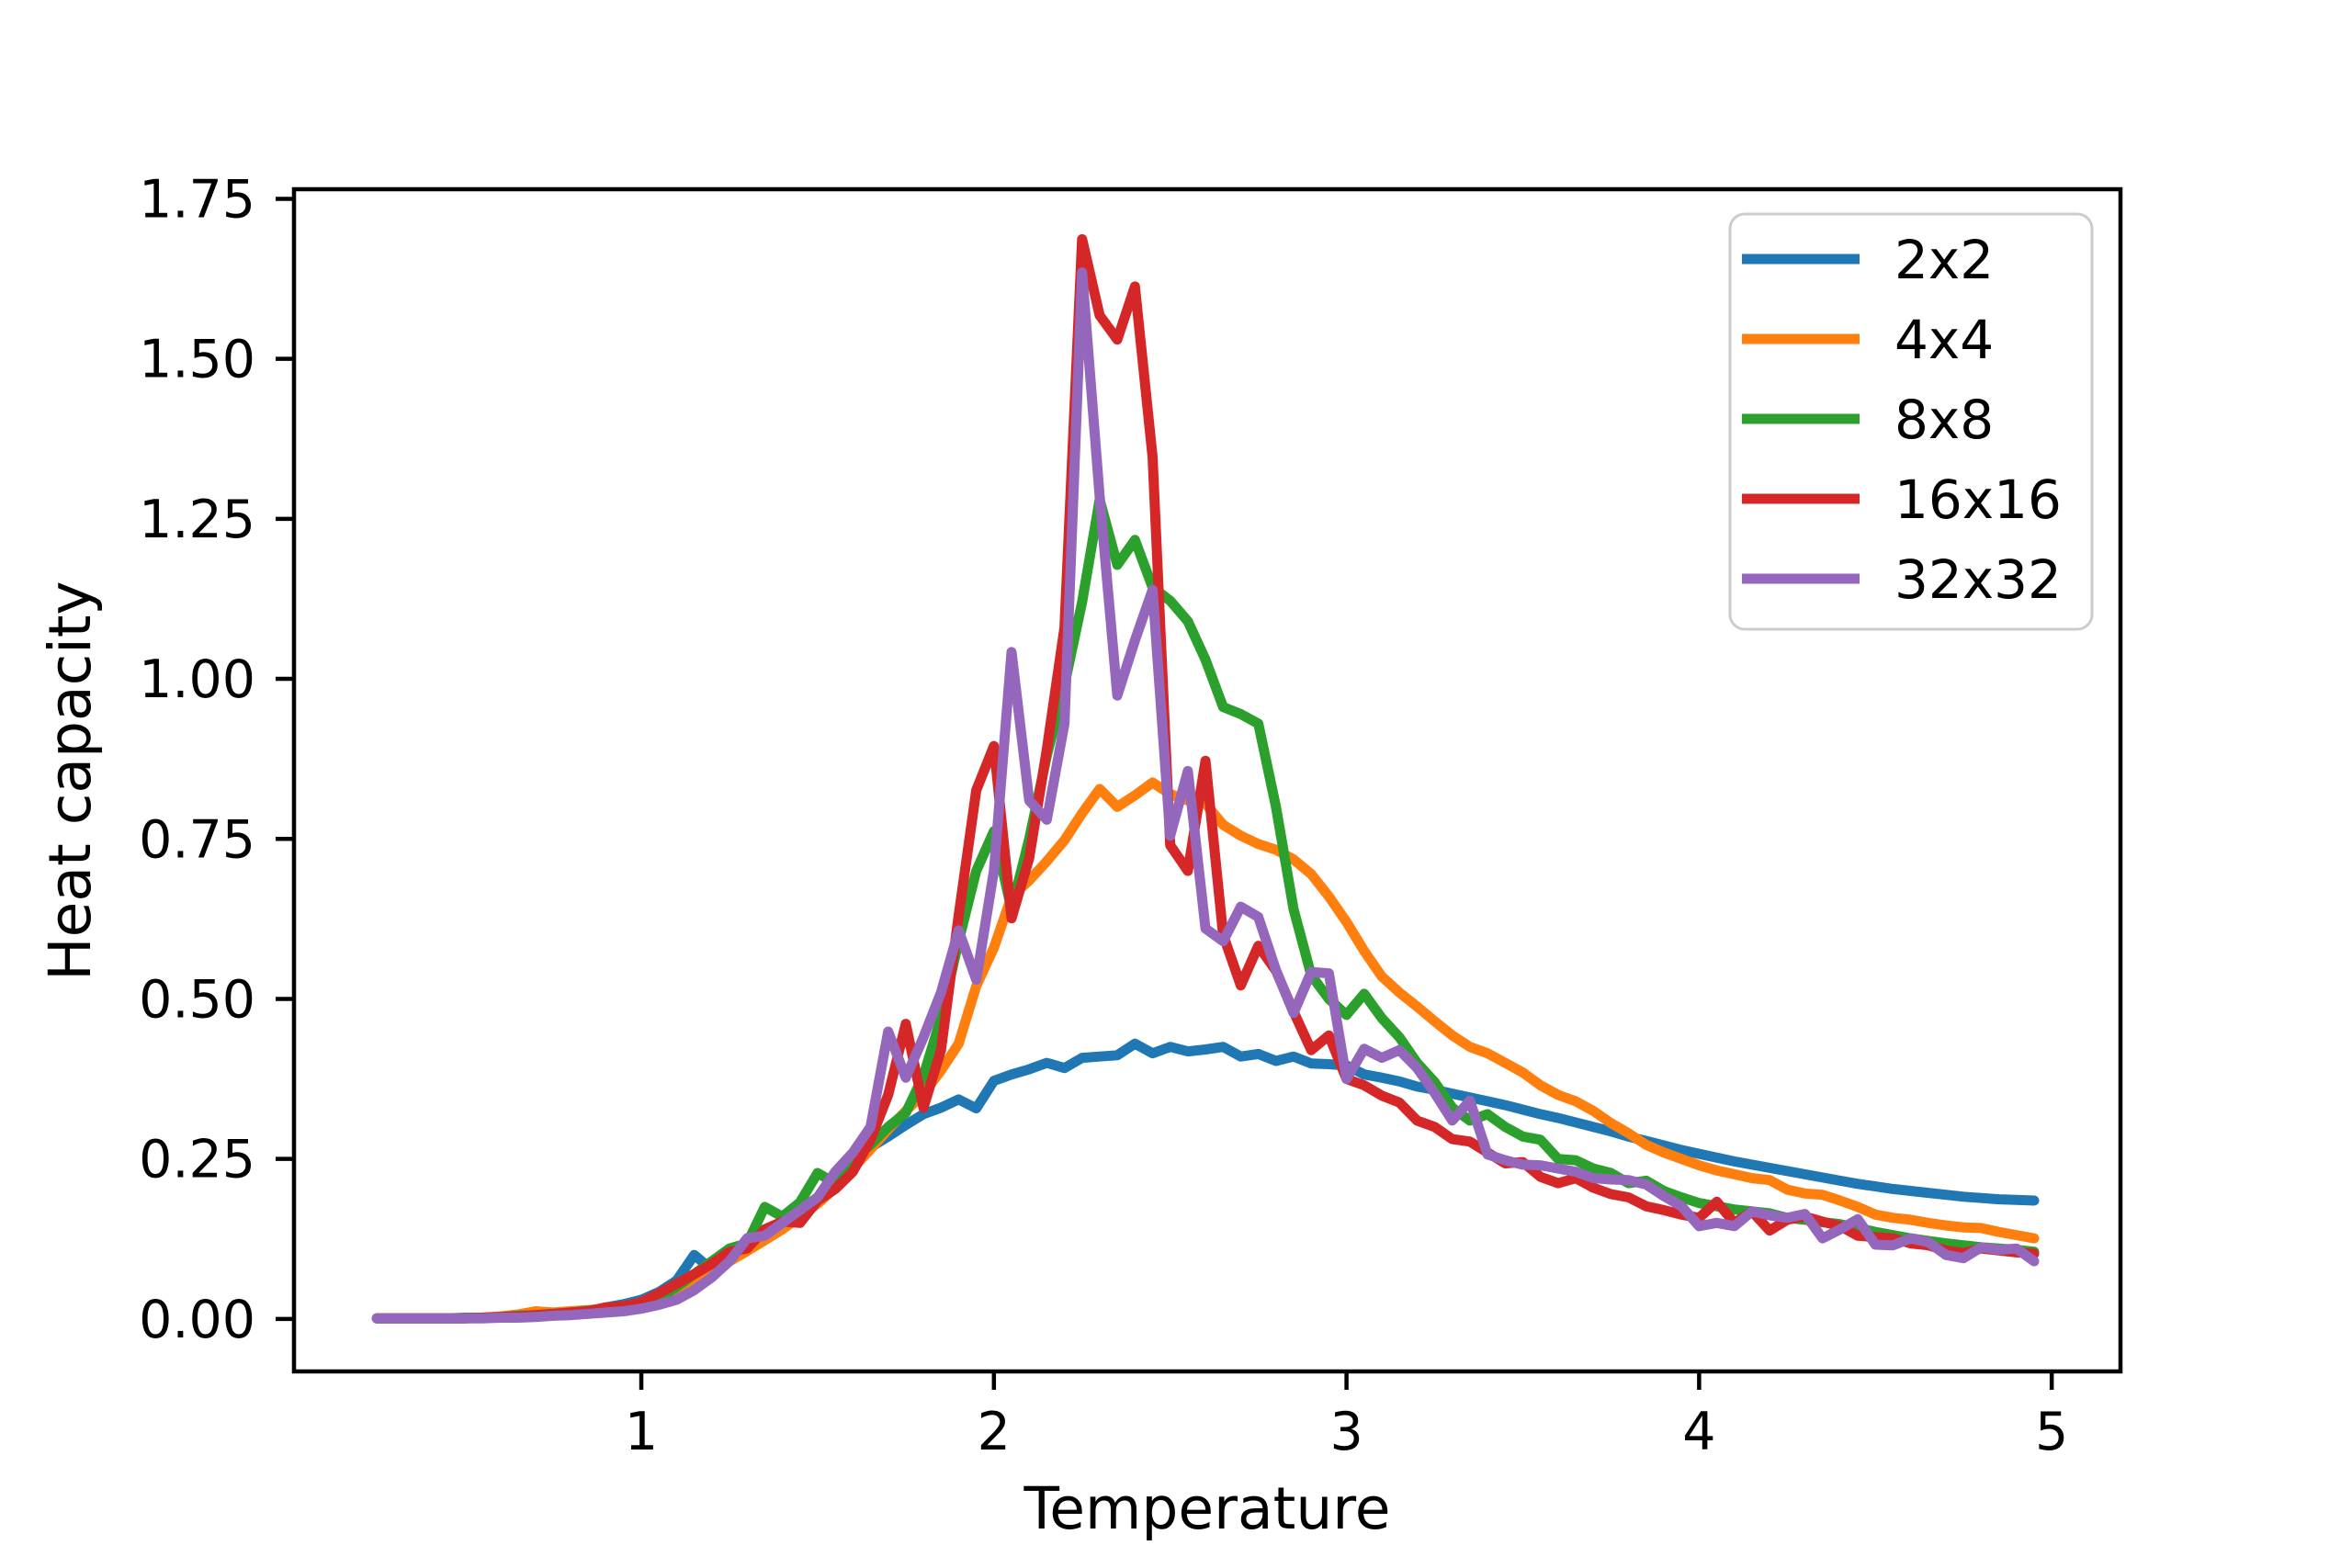  I want to click on y-tick-label-1.75: 1.75, so click(197, 199).